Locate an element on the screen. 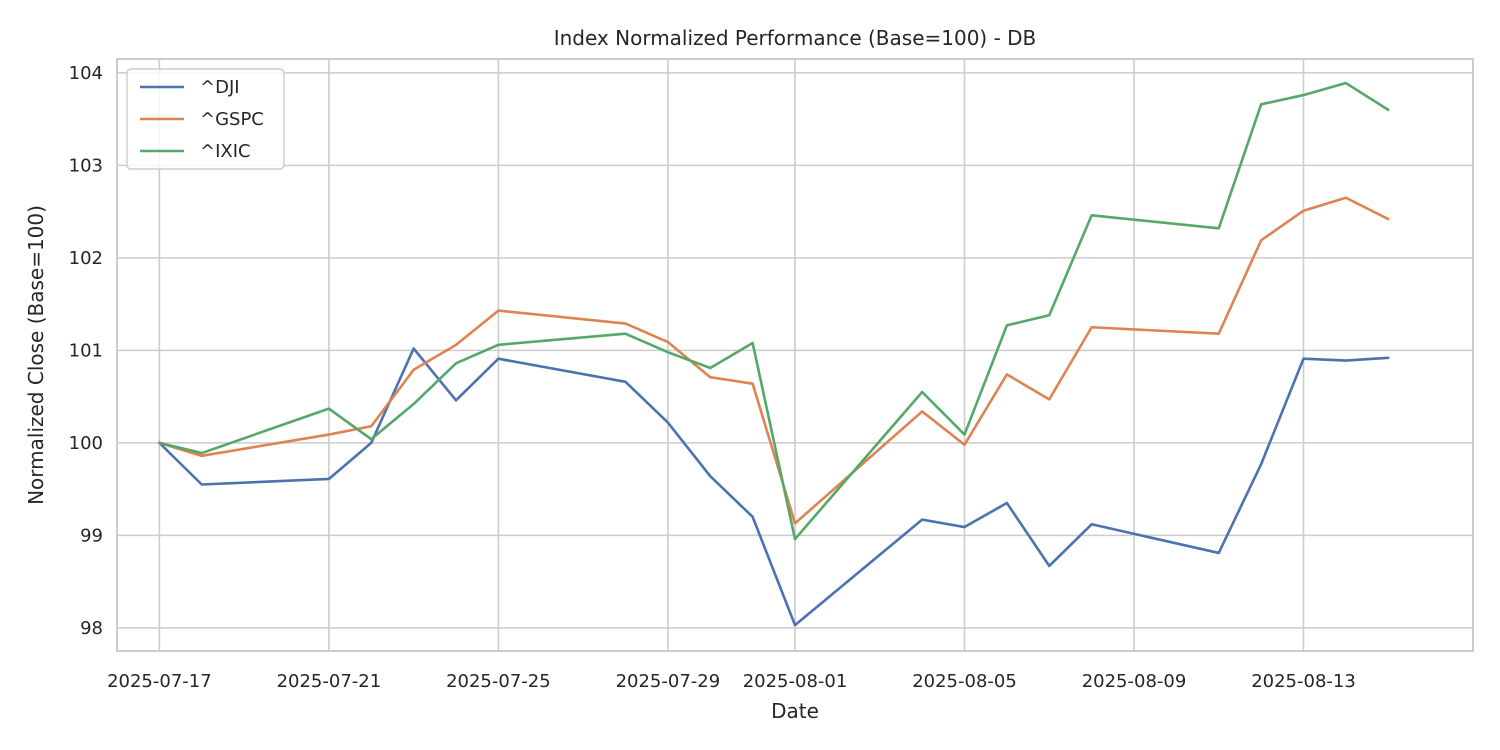 This screenshot has width=1500, height=750. y-tick-label: 103 is located at coordinates (86, 165).